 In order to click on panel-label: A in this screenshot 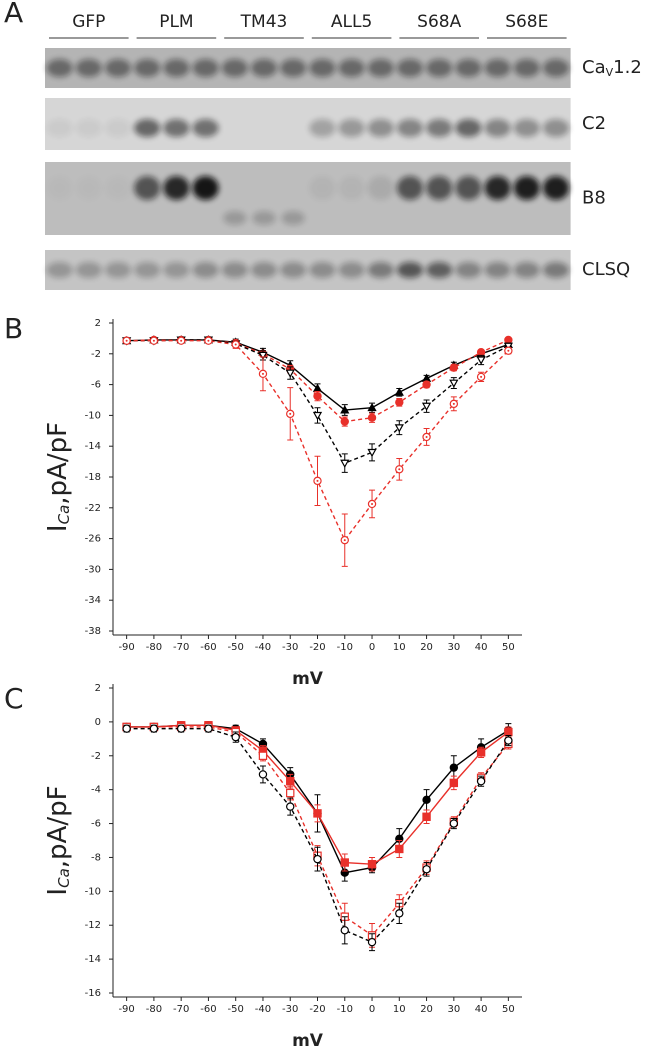, I will do `click(13, 14)`.